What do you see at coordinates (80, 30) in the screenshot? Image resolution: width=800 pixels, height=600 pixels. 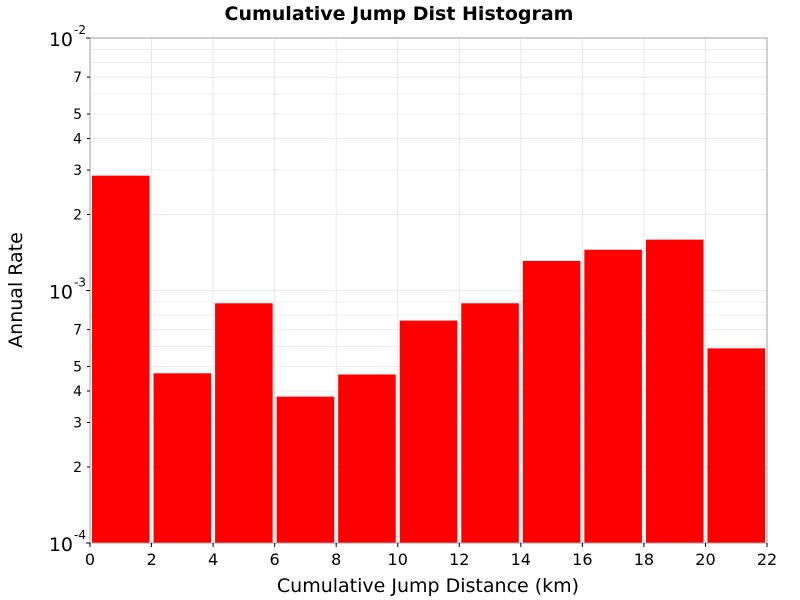 I see `y-major-tick-exponent: -2` at bounding box center [80, 30].